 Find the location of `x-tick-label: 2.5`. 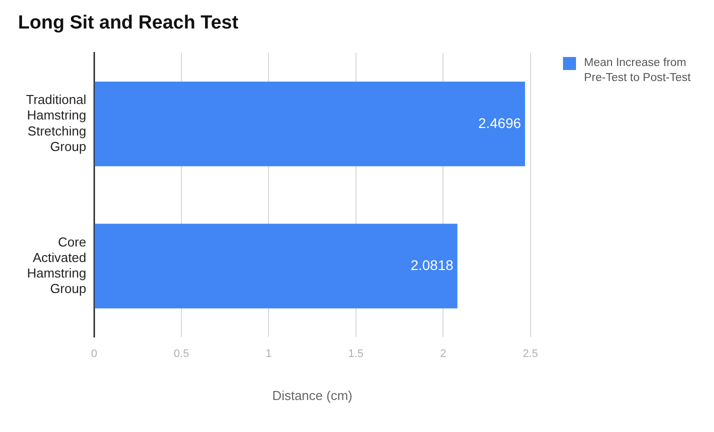

x-tick-label: 2.5 is located at coordinates (530, 354).